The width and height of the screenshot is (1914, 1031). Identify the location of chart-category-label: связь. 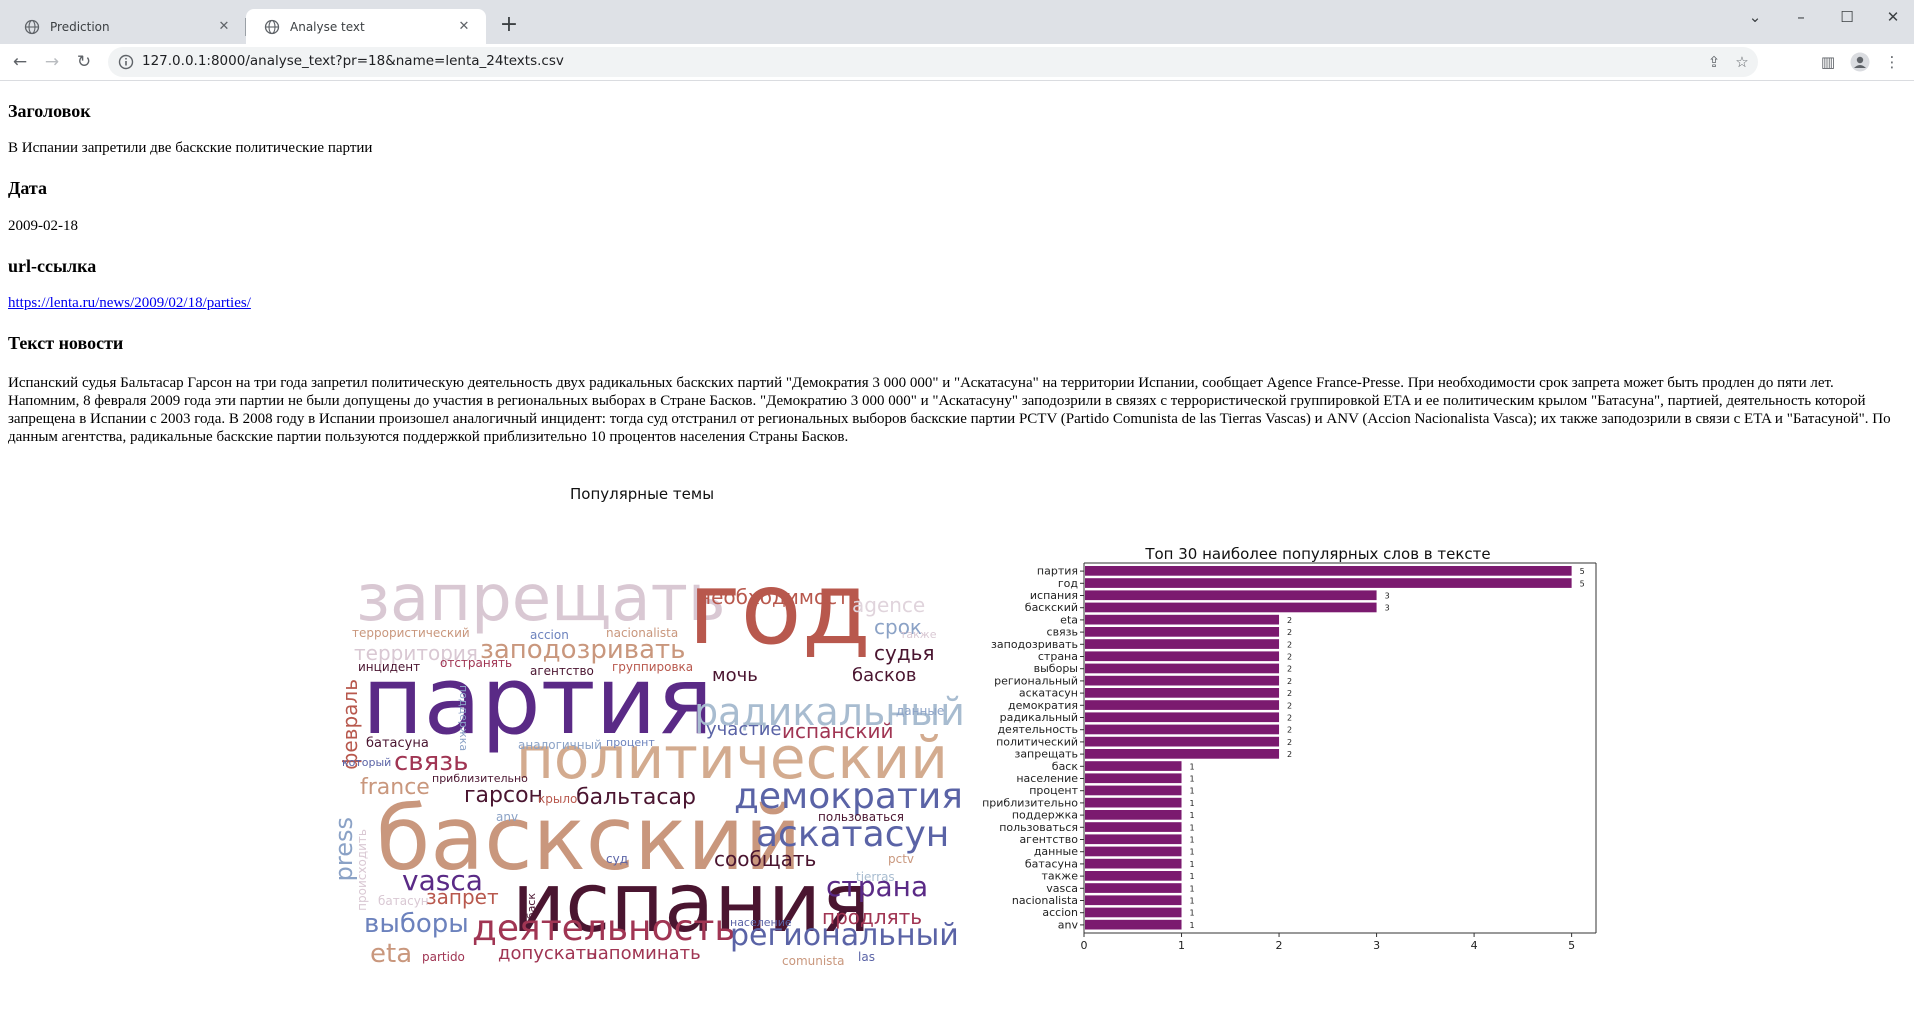
(1062, 632).